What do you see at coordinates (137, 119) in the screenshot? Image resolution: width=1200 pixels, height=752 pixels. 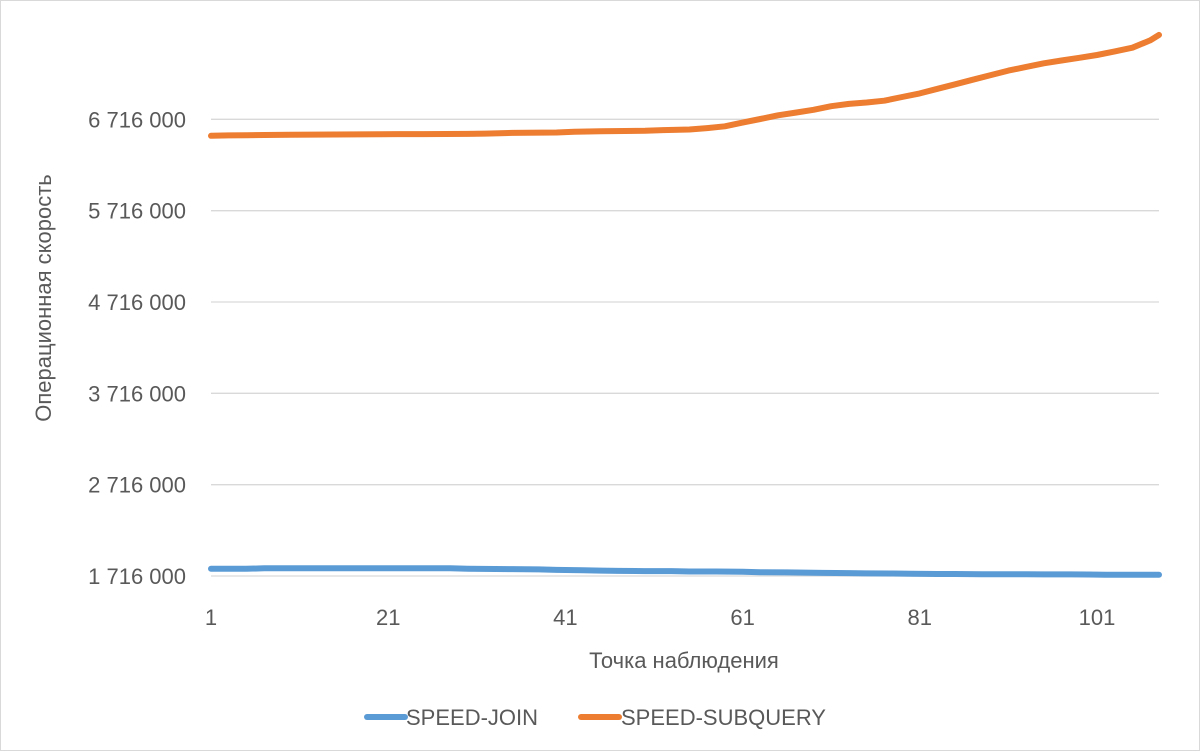 I see `y-tick-label: 6 716 000` at bounding box center [137, 119].